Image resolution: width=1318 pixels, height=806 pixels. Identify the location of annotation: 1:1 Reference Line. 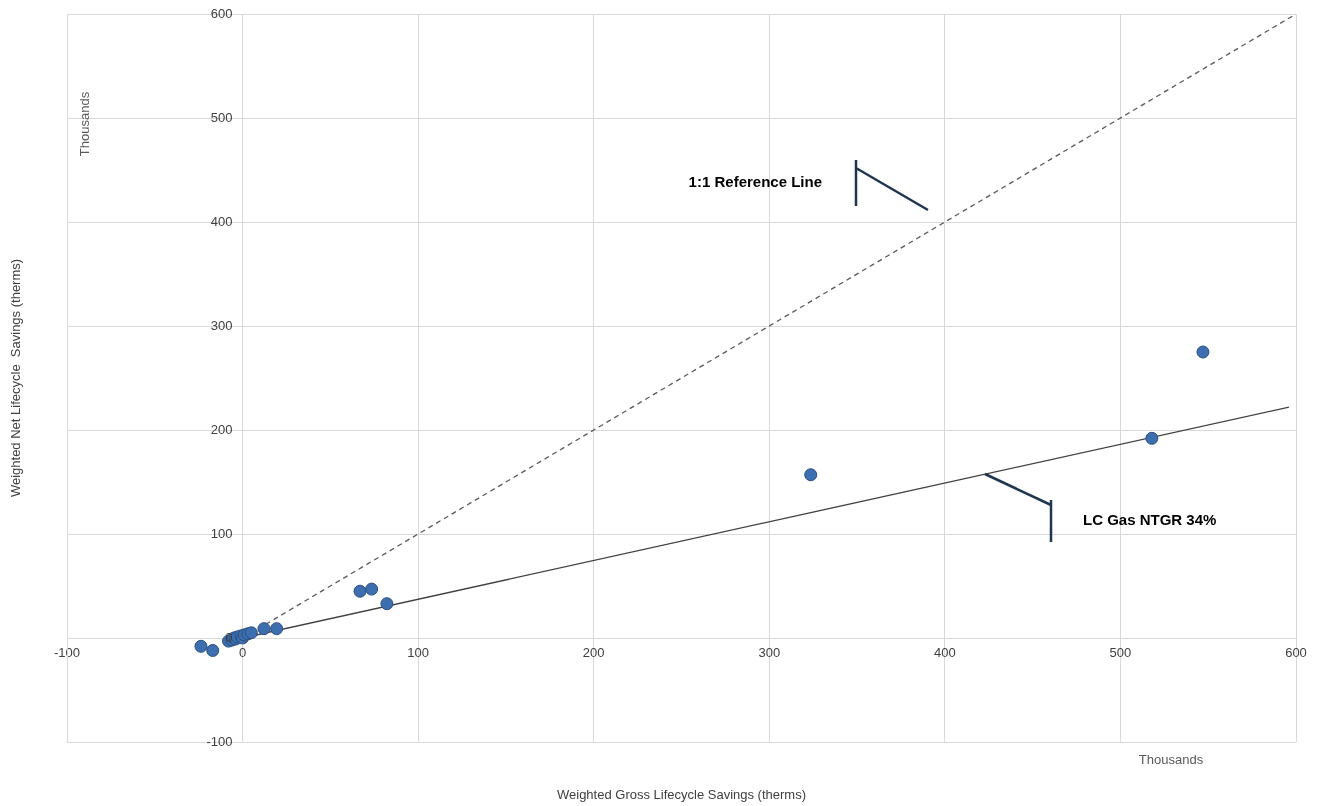
(755, 181).